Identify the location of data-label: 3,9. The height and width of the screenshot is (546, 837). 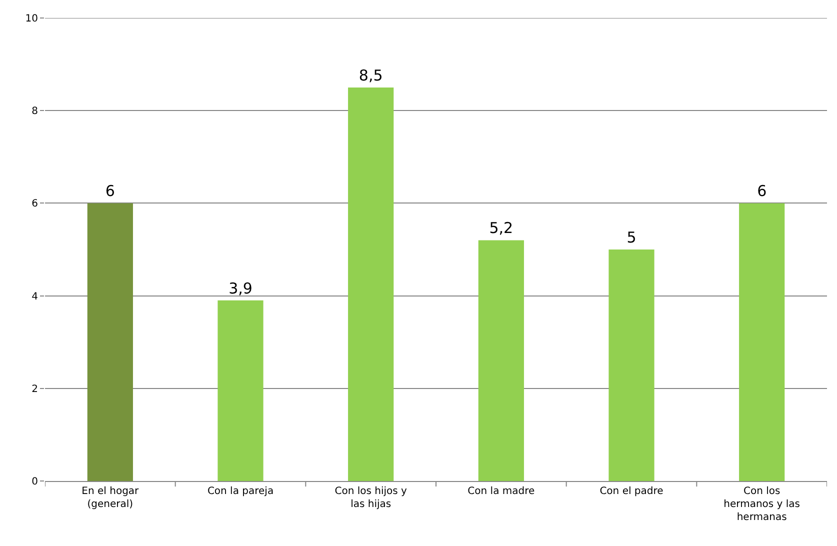
(240, 288).